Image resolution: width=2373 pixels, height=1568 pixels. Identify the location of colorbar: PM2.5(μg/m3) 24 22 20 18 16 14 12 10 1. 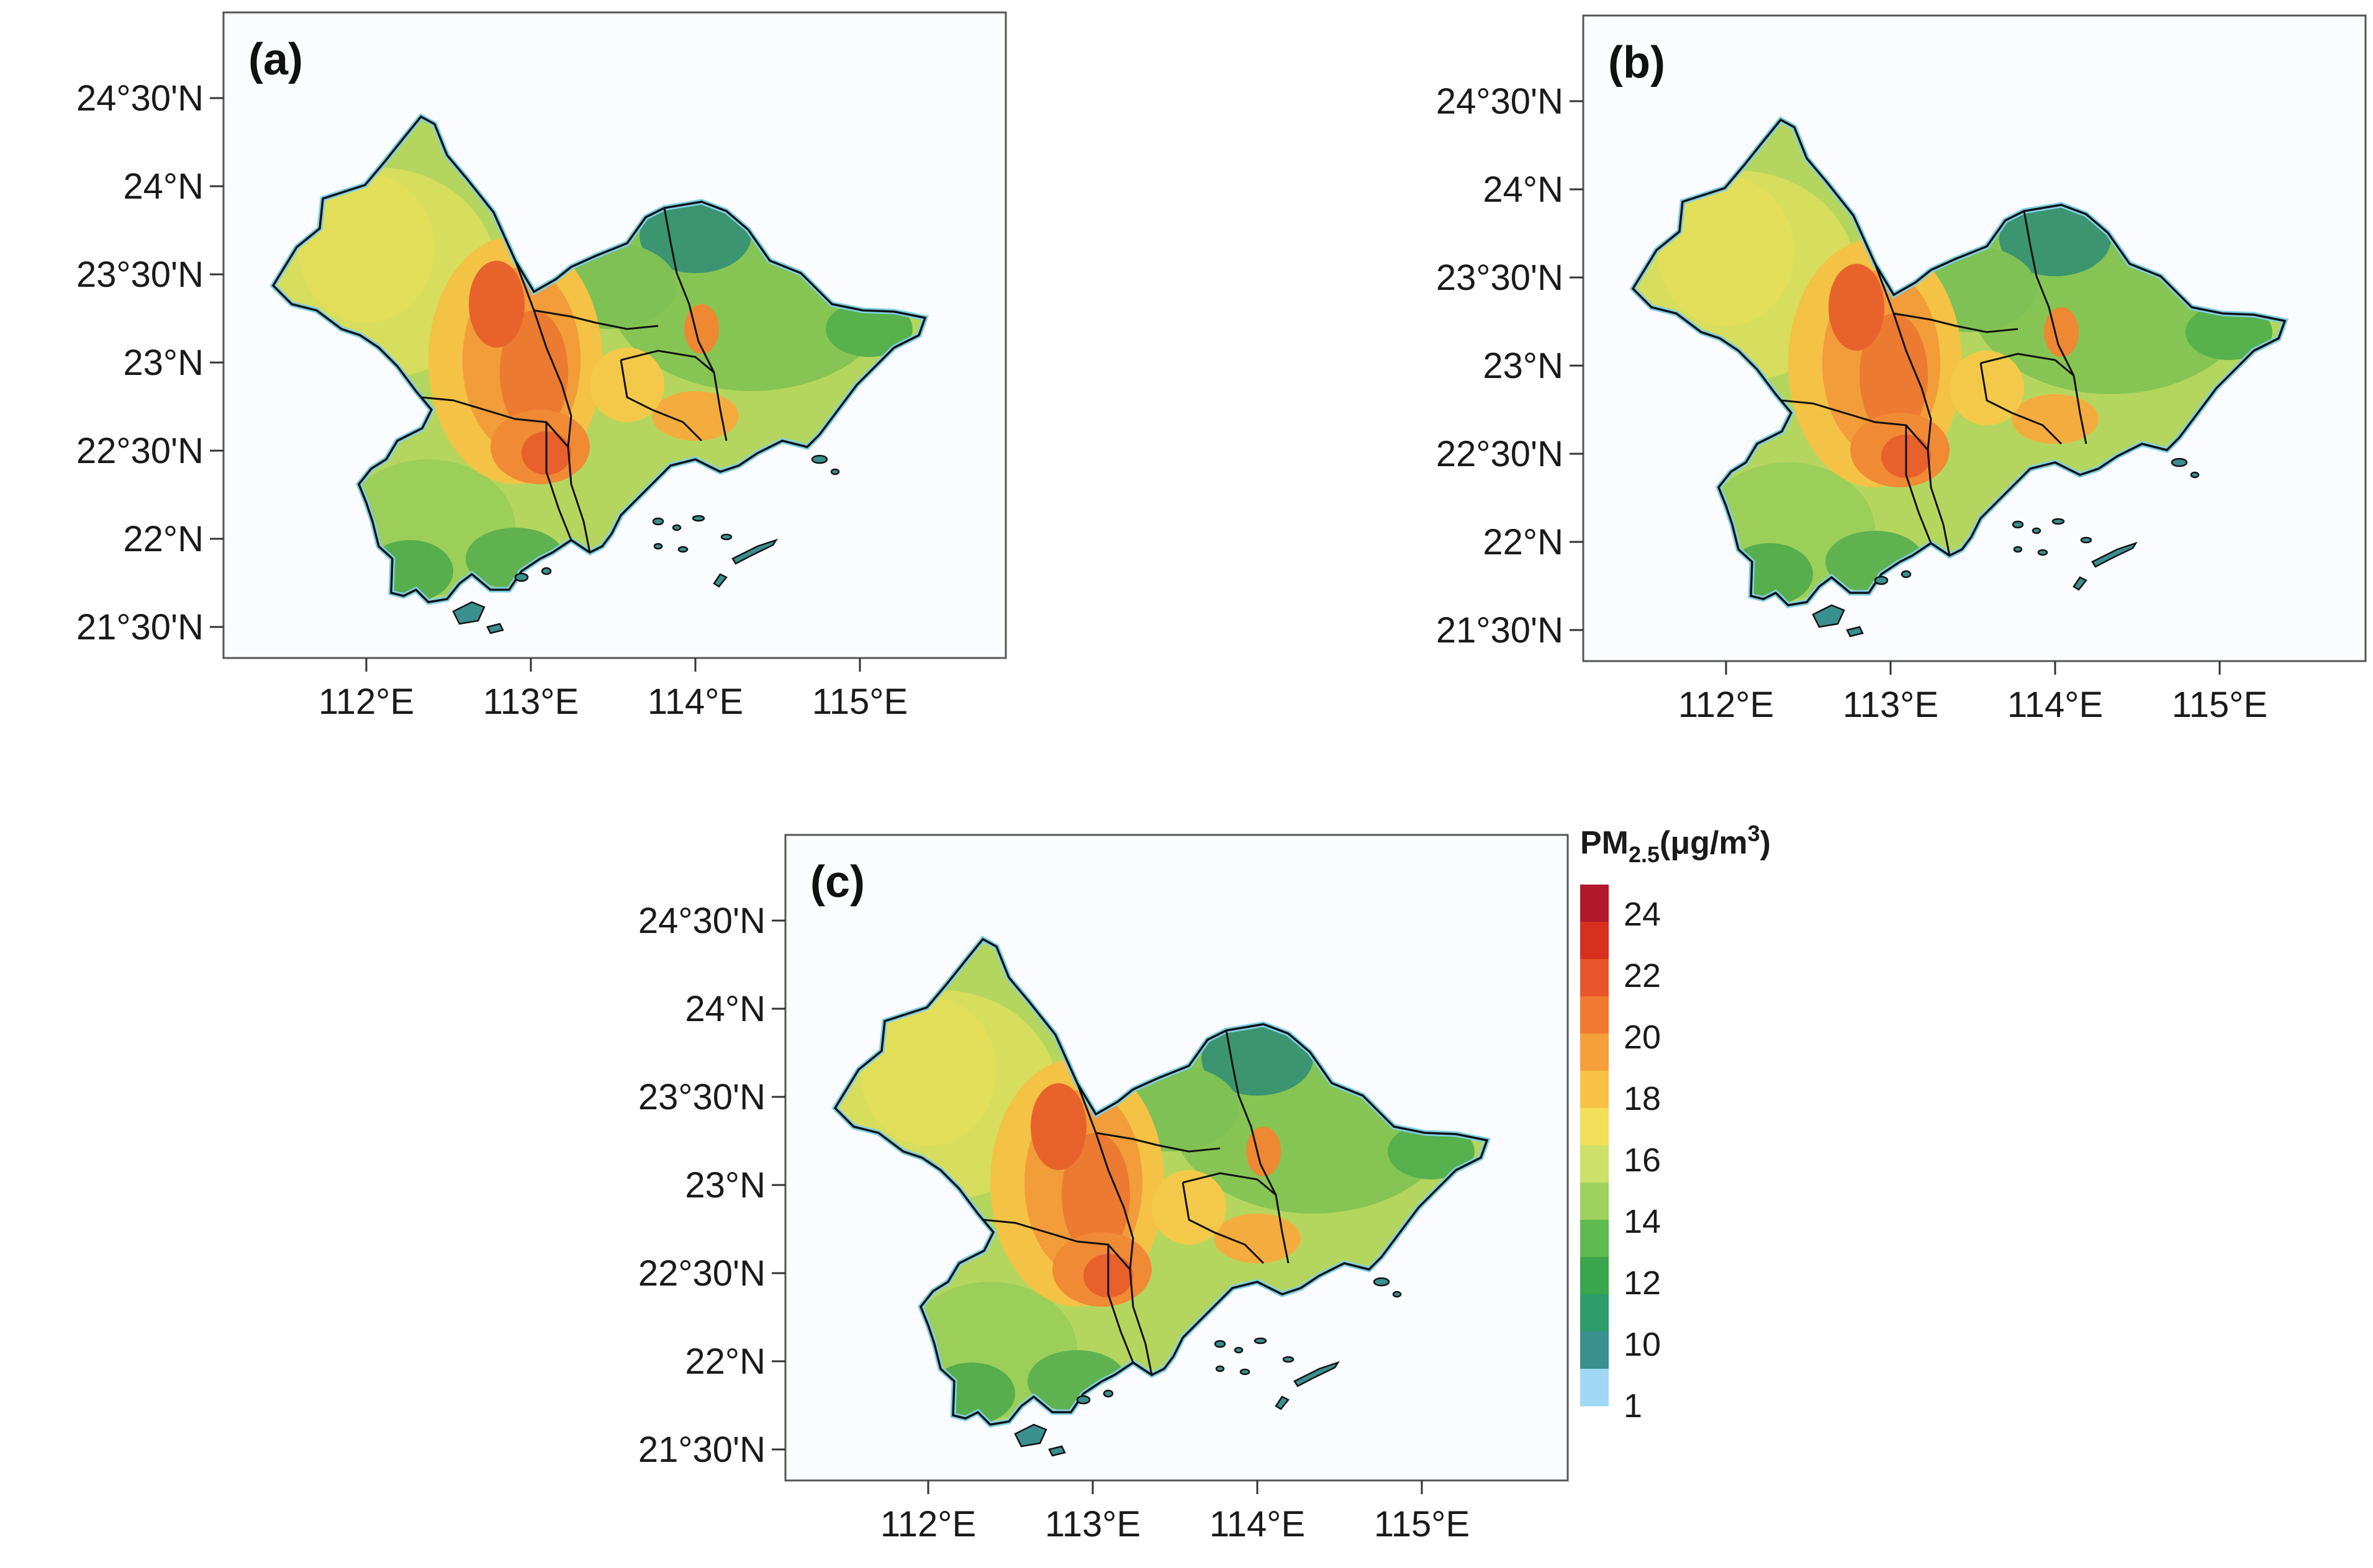
(1675, 1123).